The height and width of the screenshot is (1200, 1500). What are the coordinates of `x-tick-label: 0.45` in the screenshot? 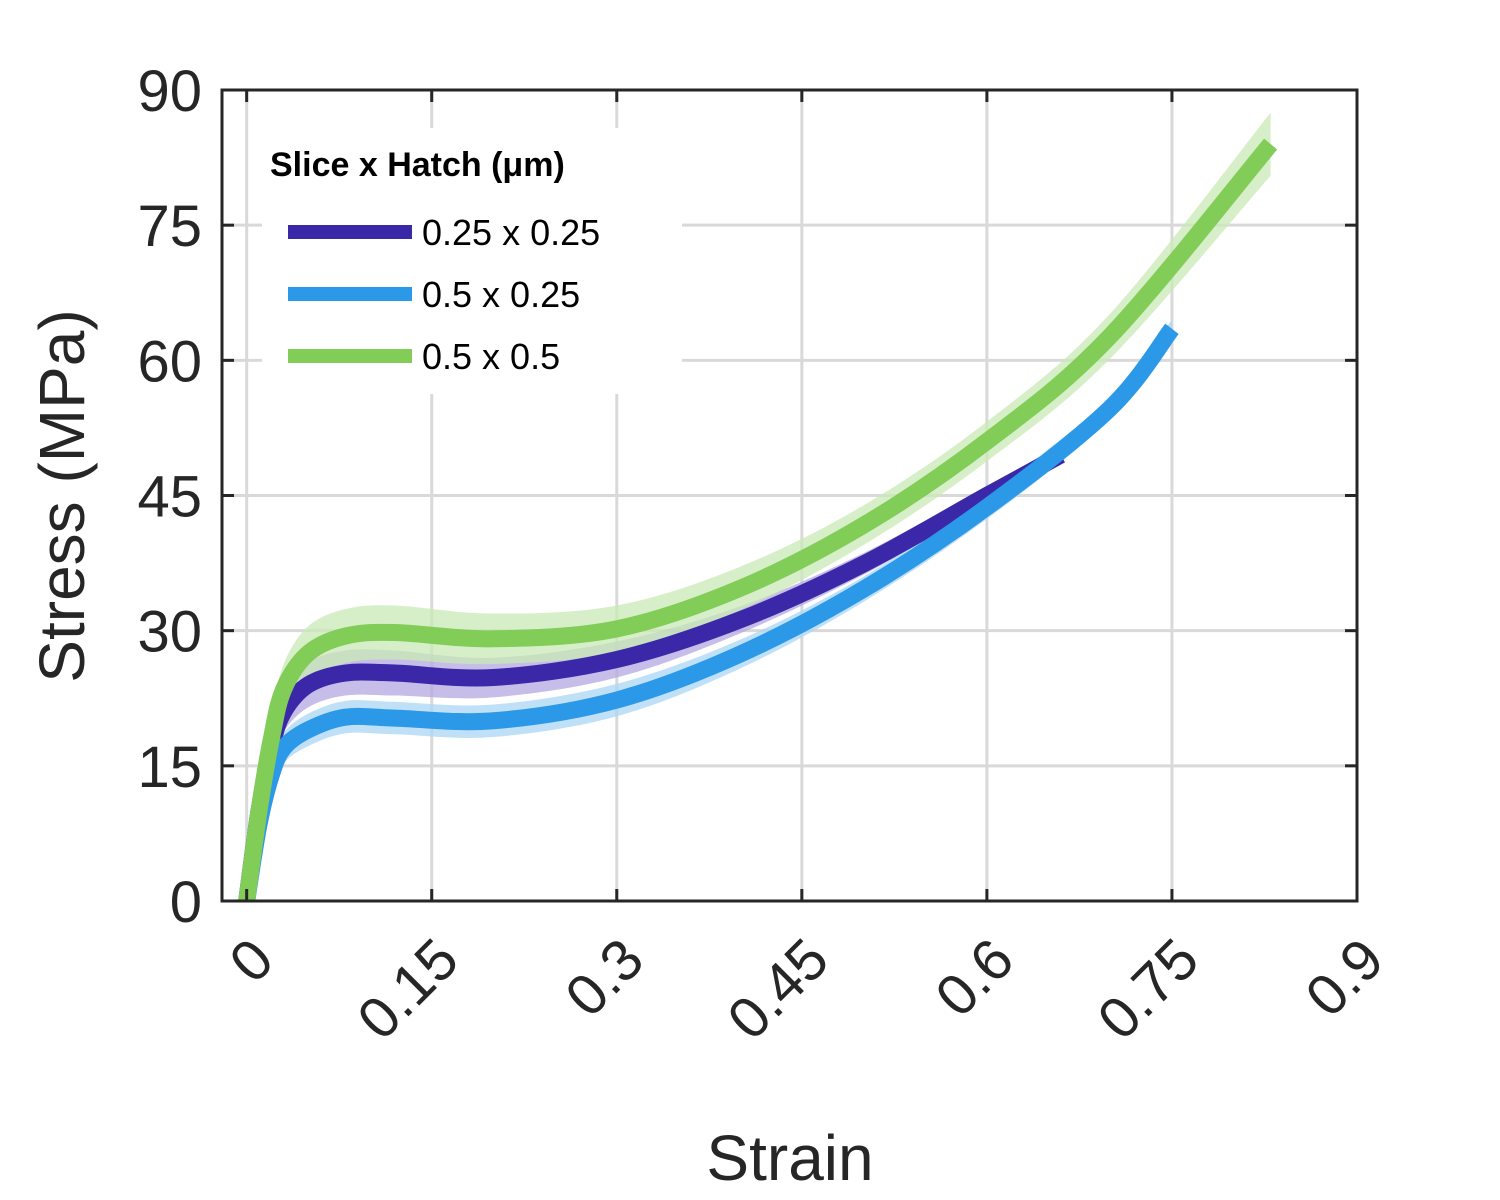 It's located at (778, 989).